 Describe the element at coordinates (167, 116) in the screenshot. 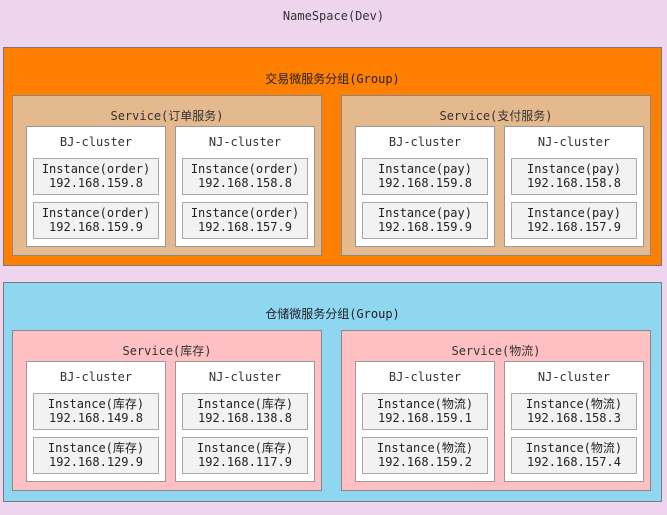

I see `service-title: Service(订单服务)` at that location.